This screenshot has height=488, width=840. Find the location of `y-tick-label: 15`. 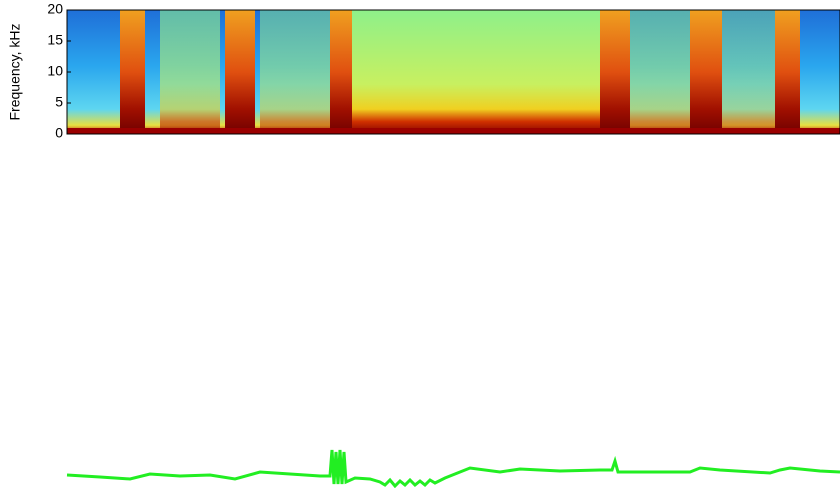

y-tick-label: 15 is located at coordinates (55, 40).